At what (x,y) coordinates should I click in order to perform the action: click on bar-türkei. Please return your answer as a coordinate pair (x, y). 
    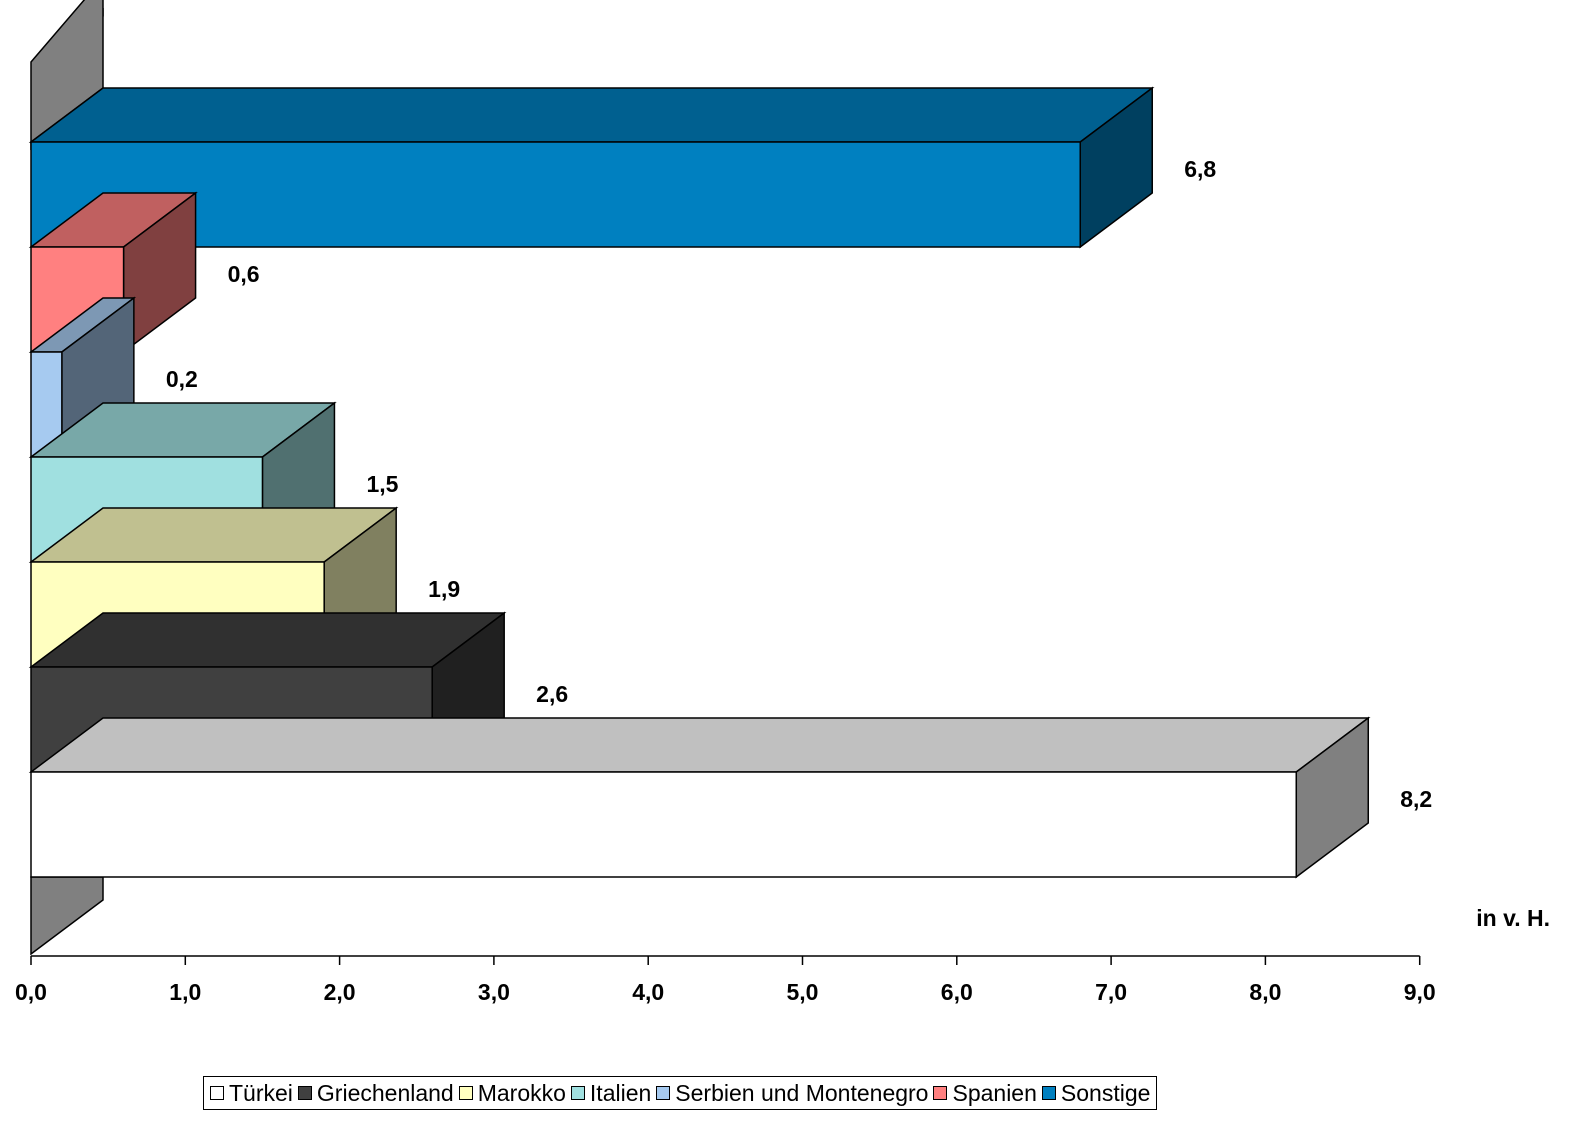
    Looking at the image, I should click on (699, 797).